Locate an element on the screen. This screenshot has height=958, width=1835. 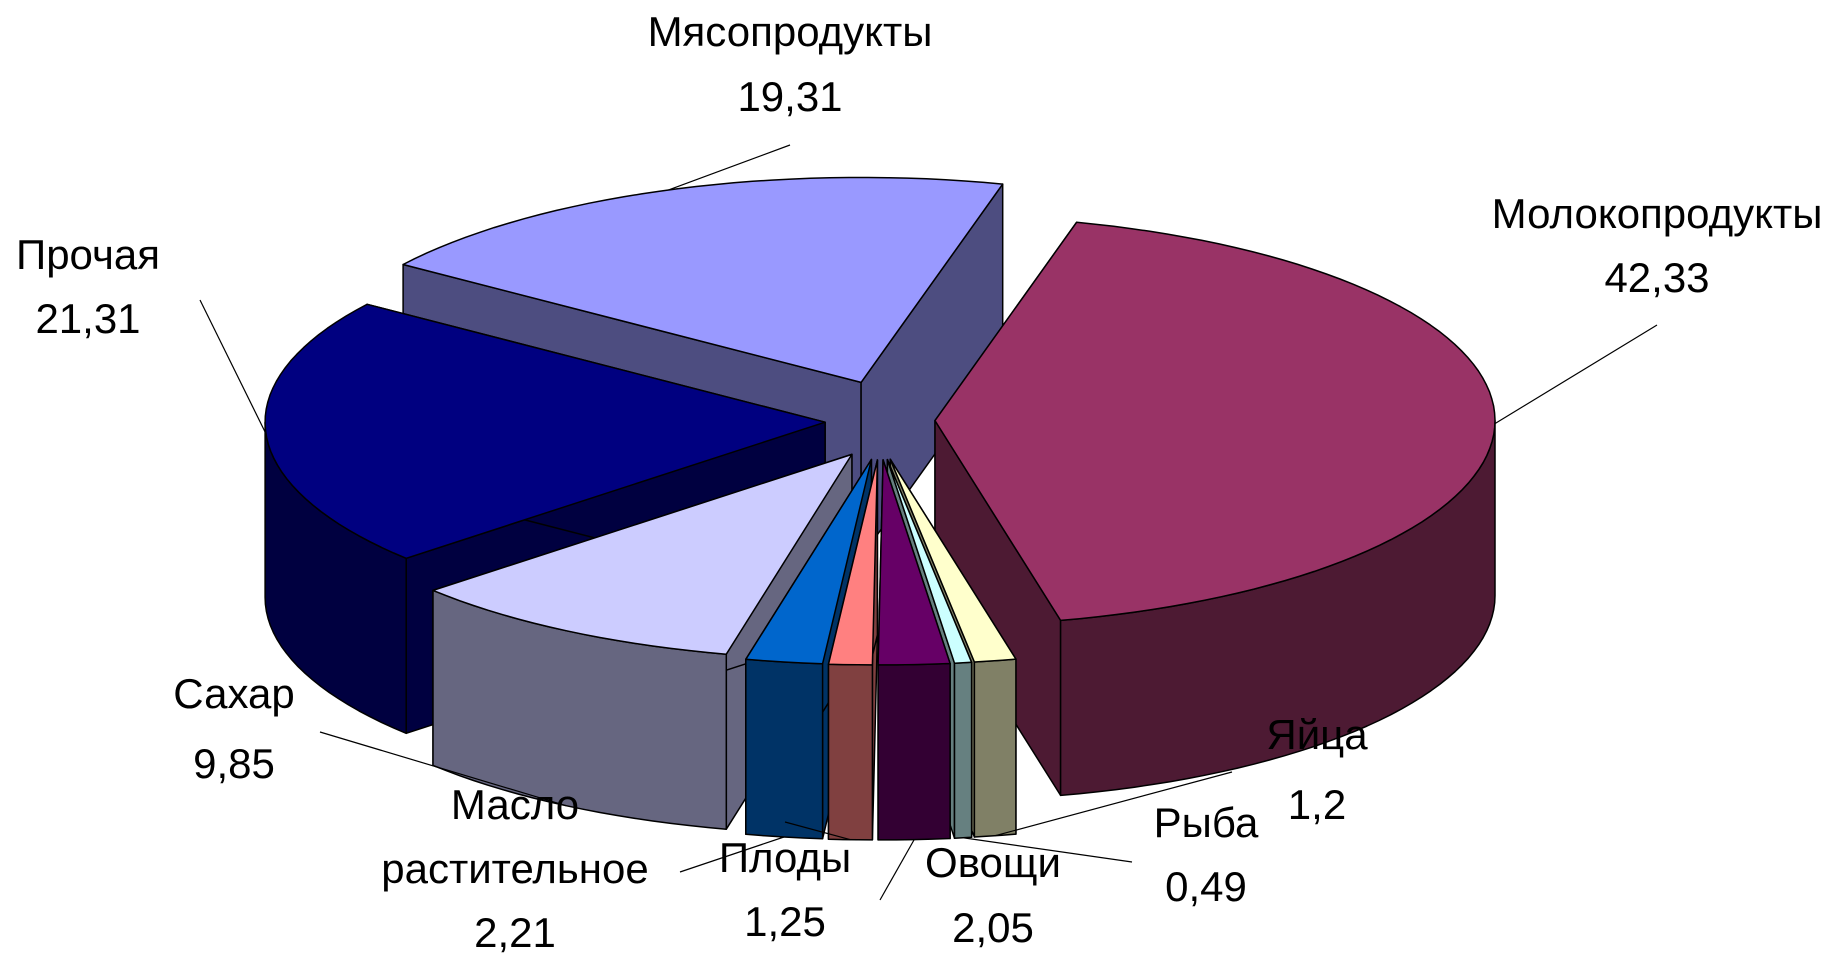
category-label: Мясопродукты is located at coordinates (790, 31).